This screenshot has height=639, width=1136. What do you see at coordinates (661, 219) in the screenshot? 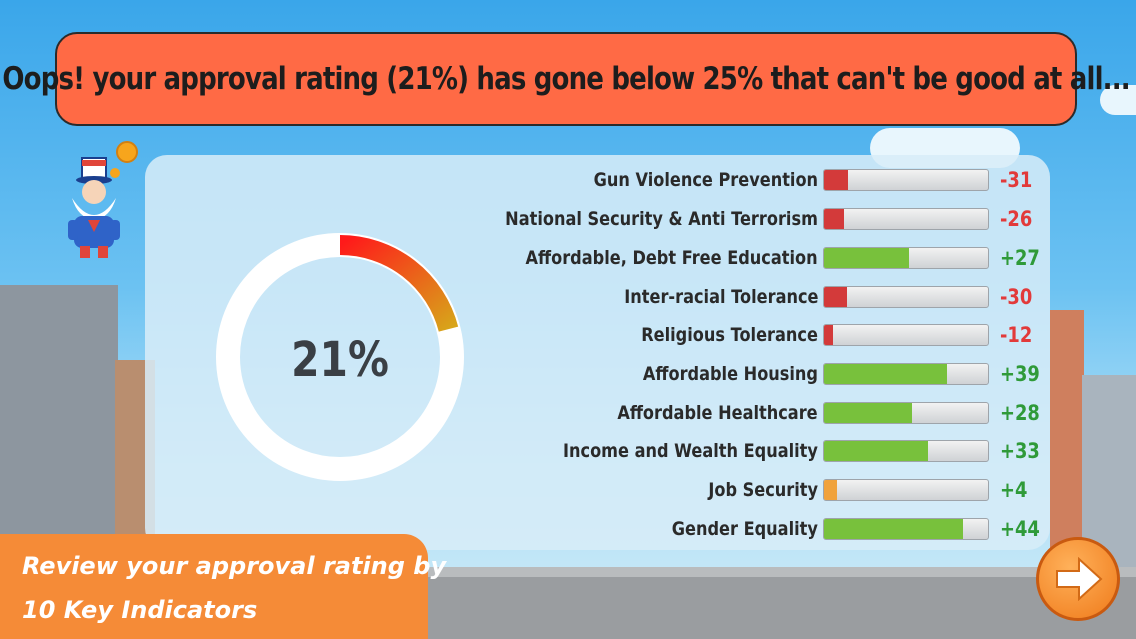
I see `indicator-label: National Security & Anti Terrorism` at bounding box center [661, 219].